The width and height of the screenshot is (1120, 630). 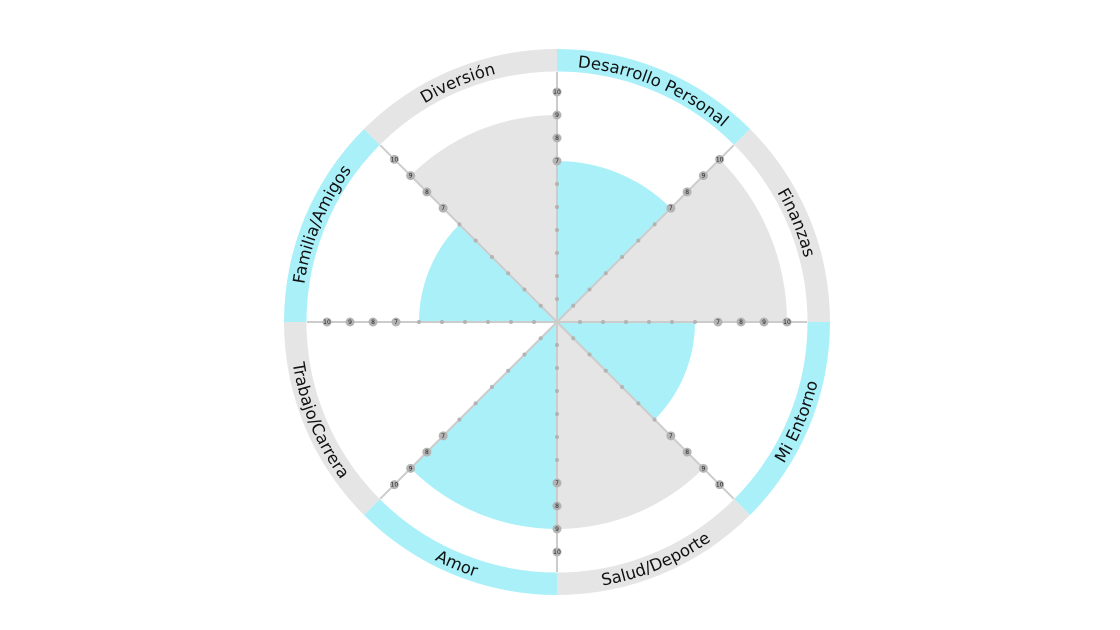 What do you see at coordinates (672, 240) in the screenshot?
I see `sector-finanzas` at bounding box center [672, 240].